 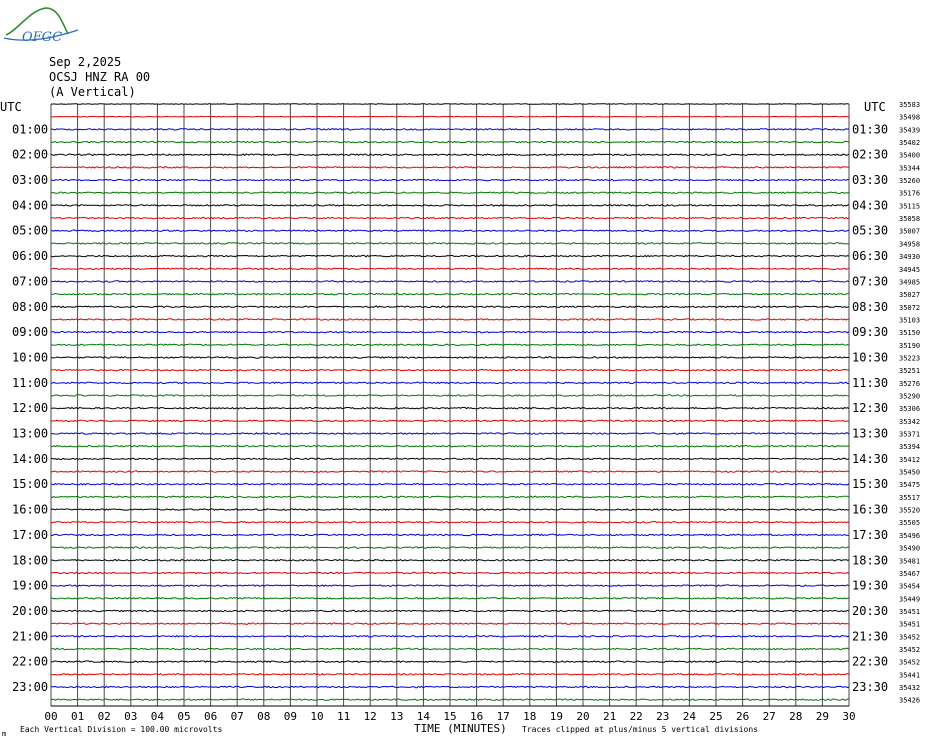 I want to click on right-time-label: 19:30, so click(x=870, y=586).